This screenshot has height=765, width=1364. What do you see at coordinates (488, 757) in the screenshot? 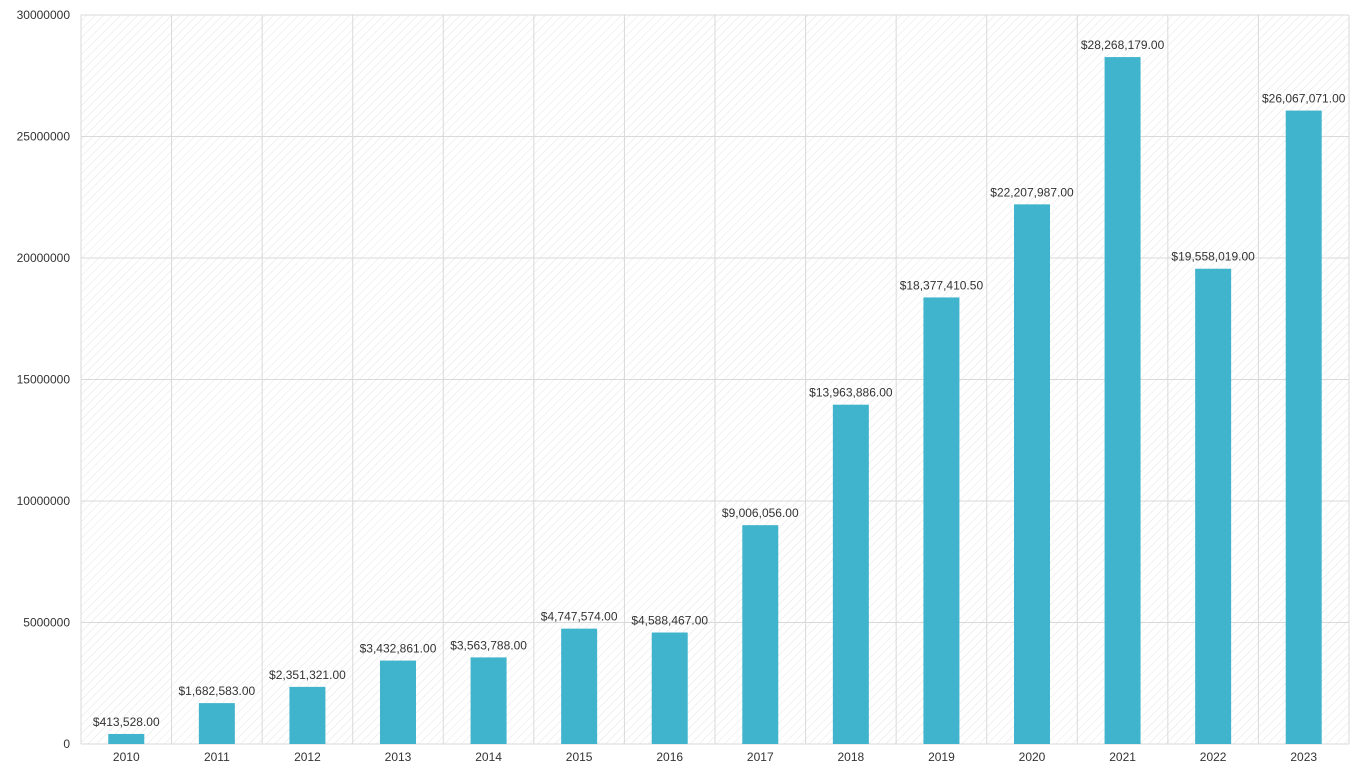
I see `x-tick-label: 2014` at bounding box center [488, 757].